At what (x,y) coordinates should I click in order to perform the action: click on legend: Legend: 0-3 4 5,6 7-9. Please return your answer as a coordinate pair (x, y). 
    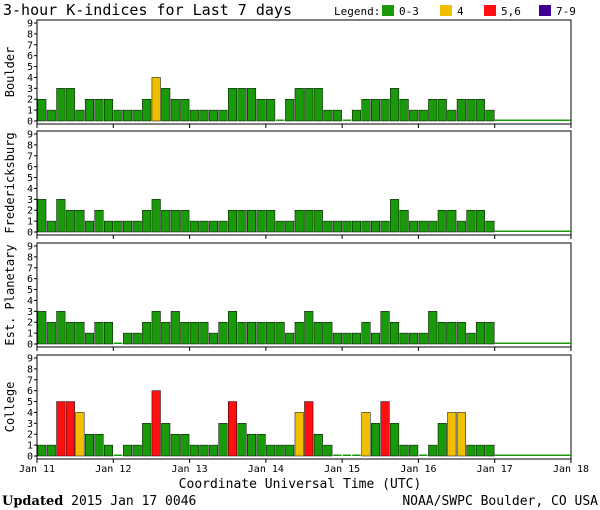
    Looking at the image, I should click on (455, 11).